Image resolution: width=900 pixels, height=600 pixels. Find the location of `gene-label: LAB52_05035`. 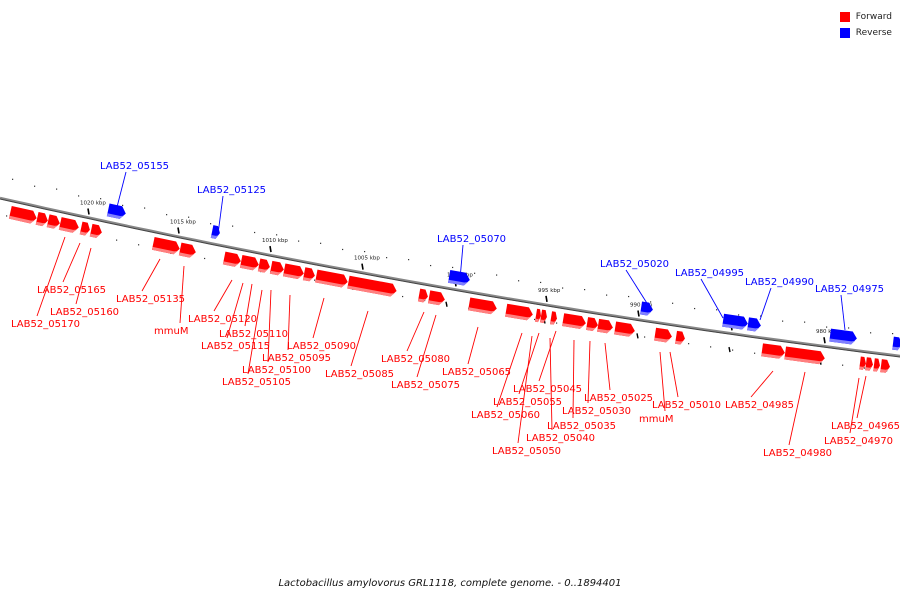

gene-label: LAB52_05035 is located at coordinates (581, 426).